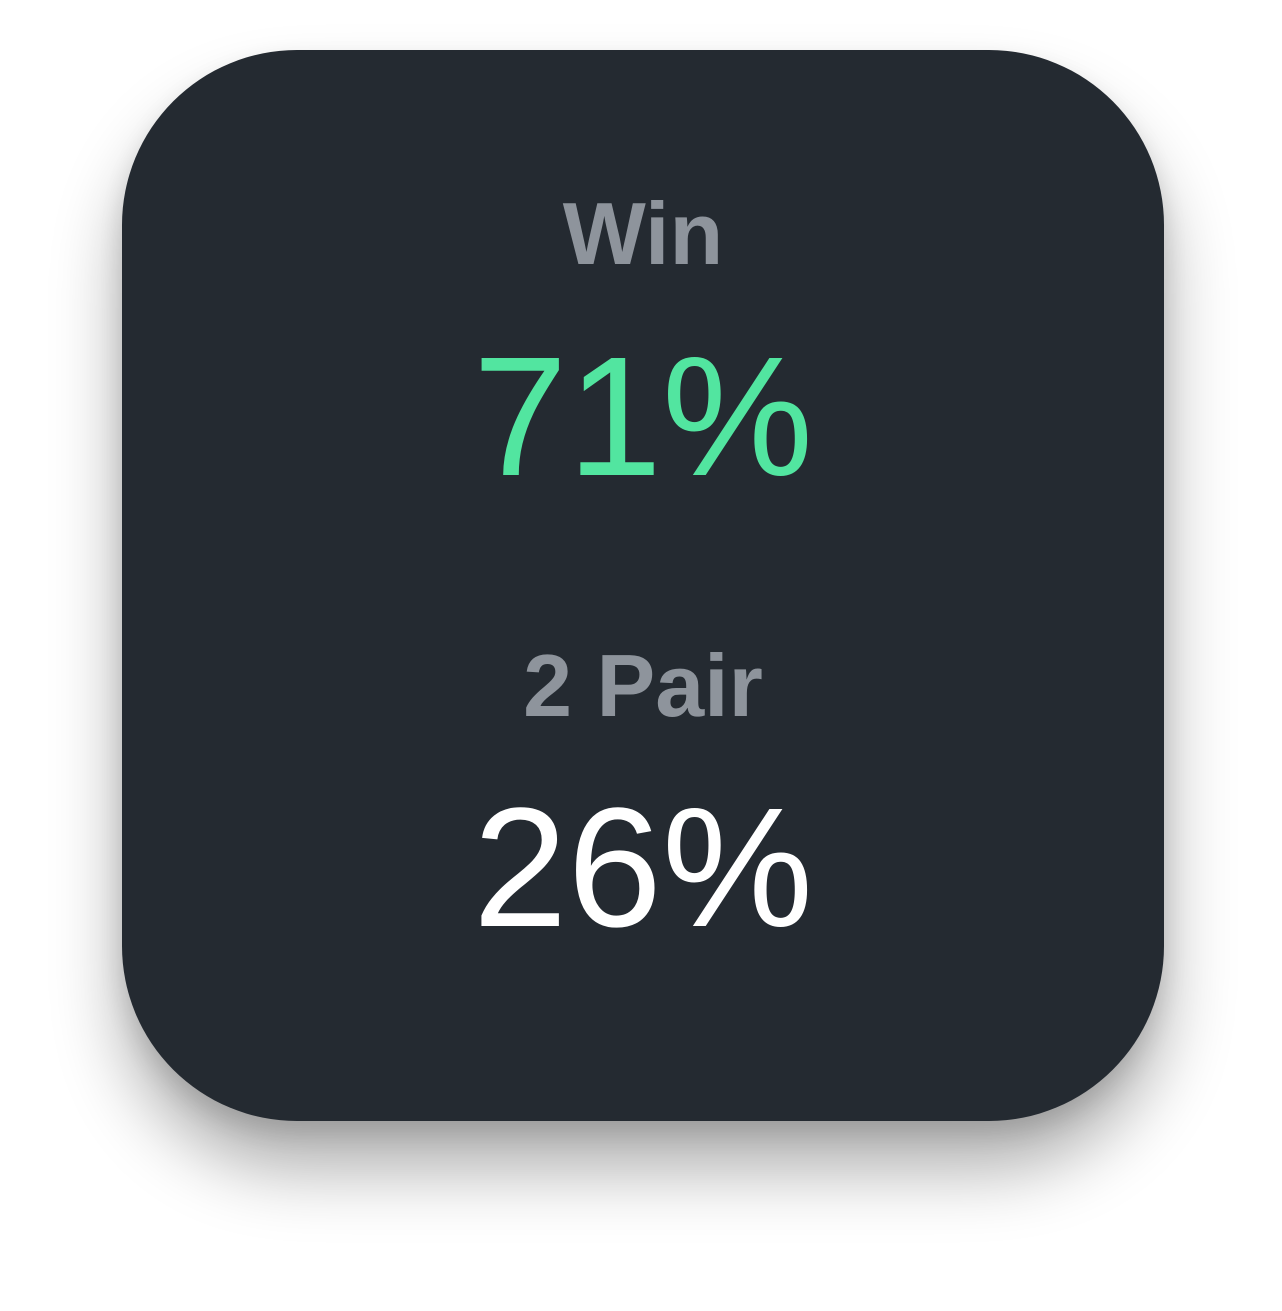  Describe the element at coordinates (643, 417) in the screenshot. I see `win-percentage: 71%` at that location.